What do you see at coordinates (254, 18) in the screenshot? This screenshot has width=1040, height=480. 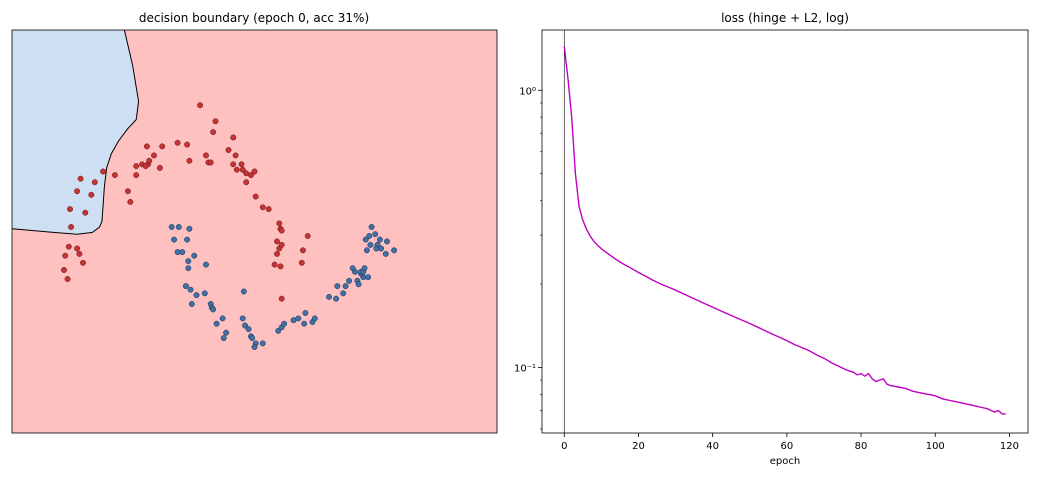 I see `decision-boundary-title: decision boundary (epoch 0, acc 31%)` at bounding box center [254, 18].